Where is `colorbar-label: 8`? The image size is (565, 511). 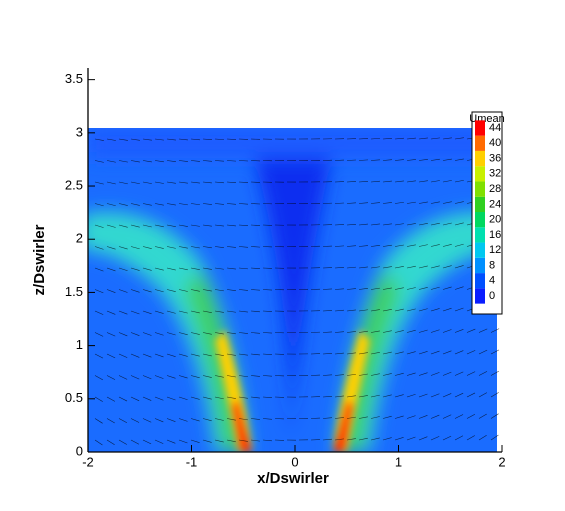
colorbar-label: 8 is located at coordinates (492, 265).